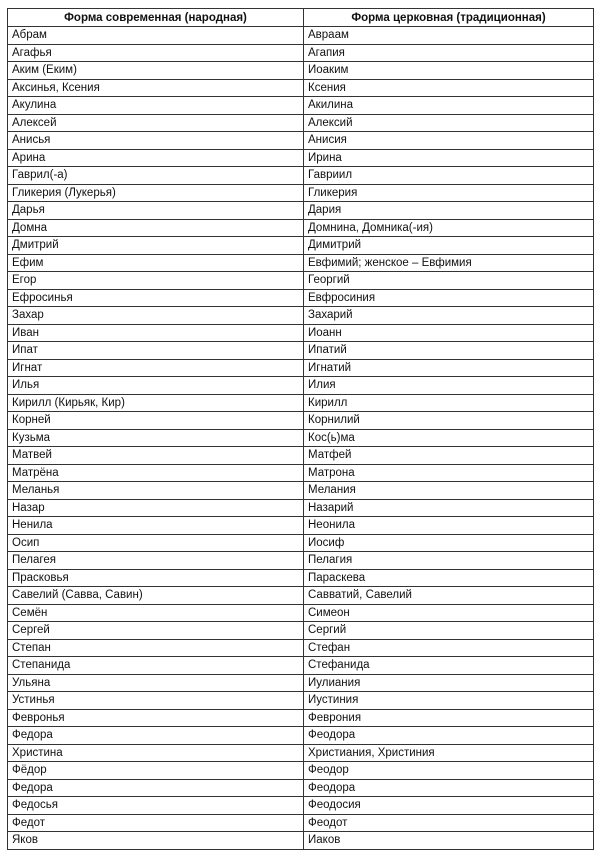  I want to click on church-name-cell: Феодосия, so click(448, 805).